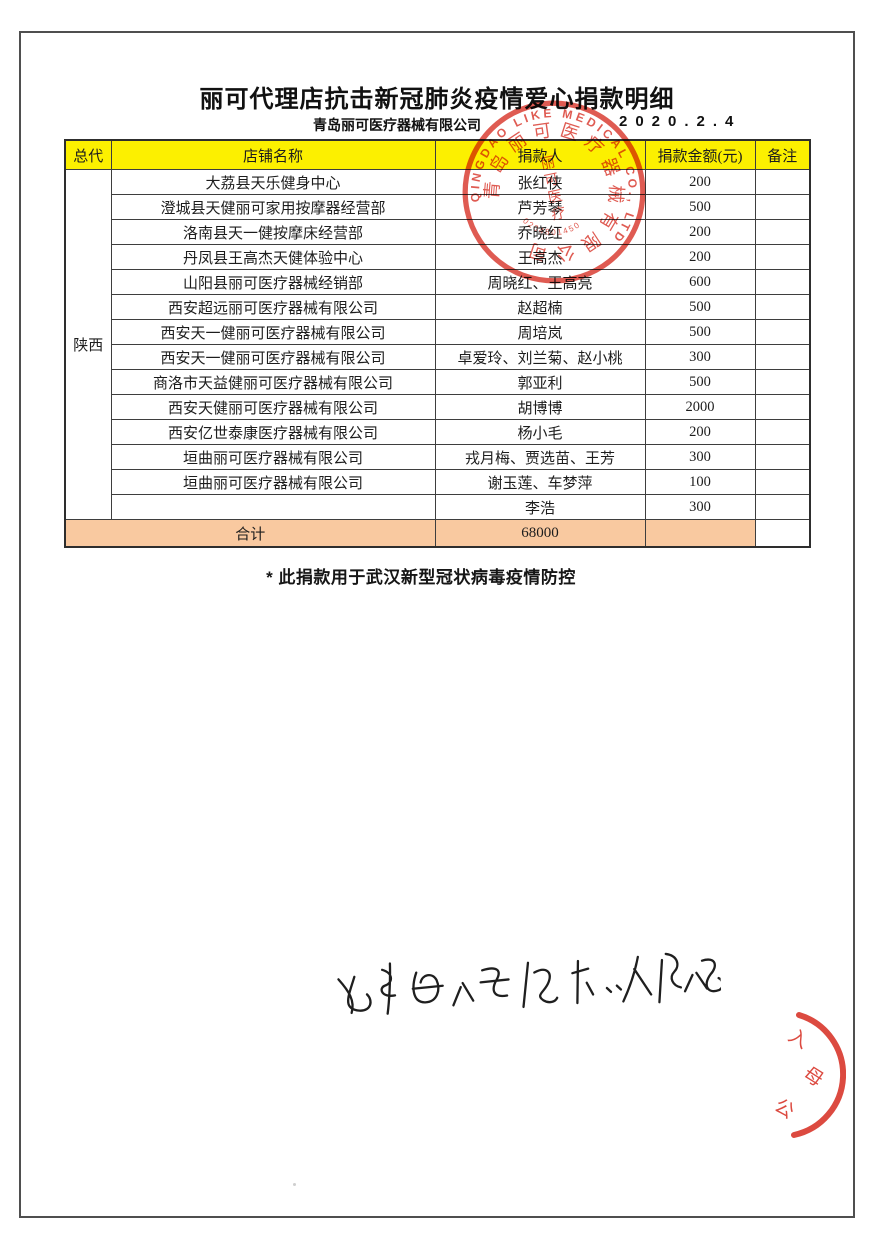  Describe the element at coordinates (540, 182) in the screenshot. I see `cell-donor: 张红侠` at that location.